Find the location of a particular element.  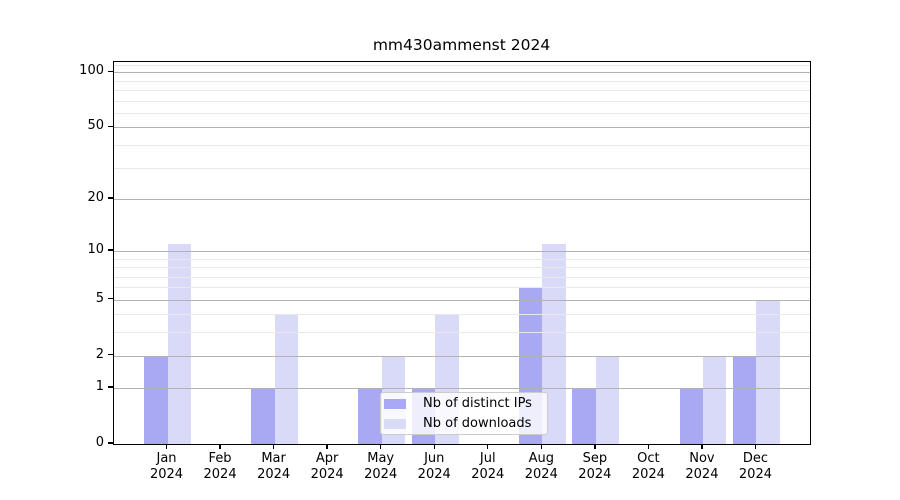

legend-row-distinct-ips: Nb of distinct IPs is located at coordinates (465, 404).